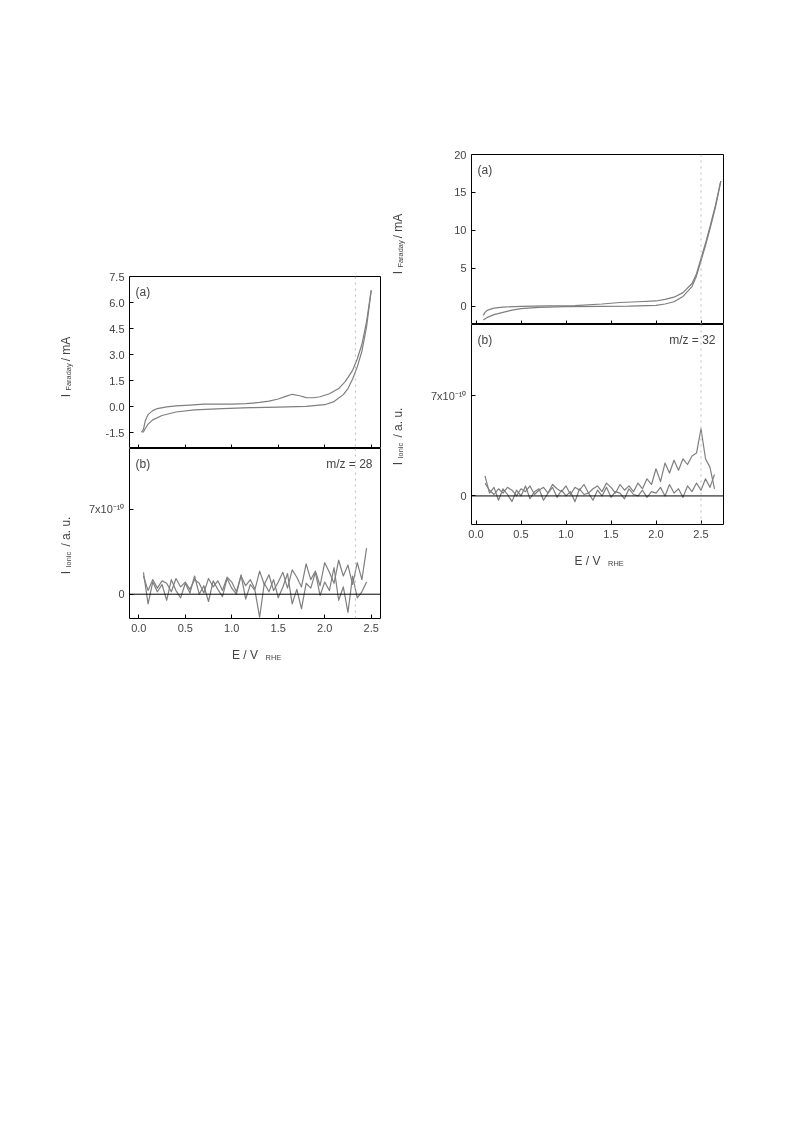 The image size is (793, 1121). What do you see at coordinates (460, 192) in the screenshot?
I see `y-tick-label: 15` at bounding box center [460, 192].